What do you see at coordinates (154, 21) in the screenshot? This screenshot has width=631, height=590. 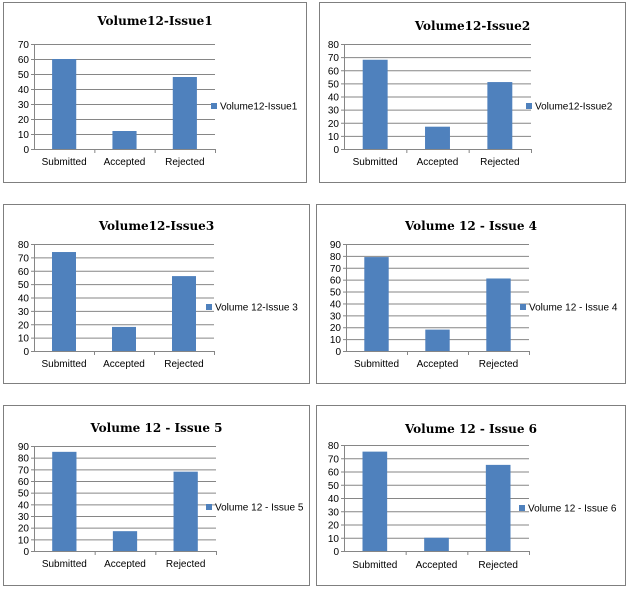 I see `chart-title: Volume12-Issue1` at bounding box center [154, 21].